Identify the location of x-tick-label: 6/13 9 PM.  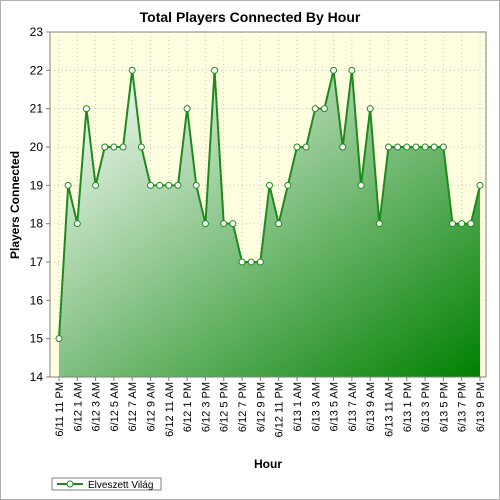
(481, 407).